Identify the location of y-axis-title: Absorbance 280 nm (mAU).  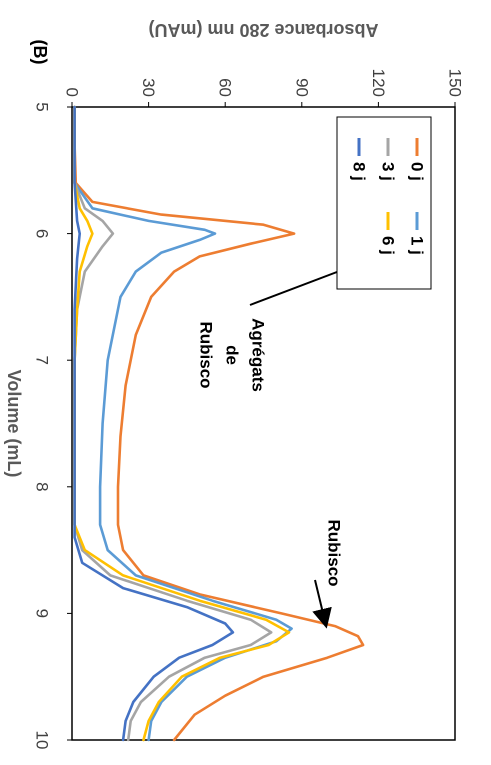
(263, 30).